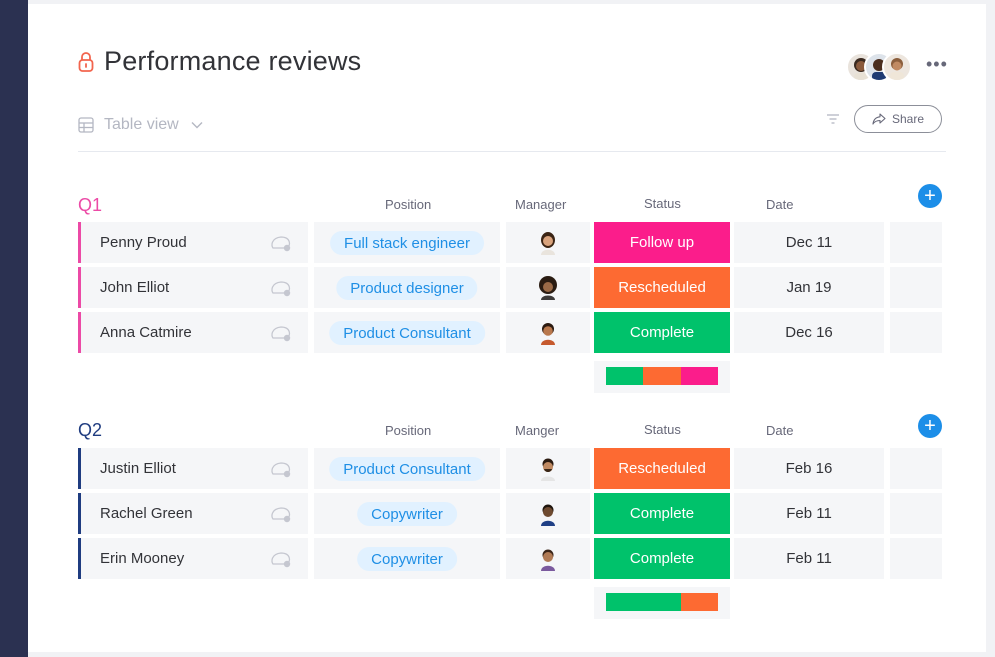 The height and width of the screenshot is (657, 995). I want to click on position-cell: Full stack engineer, so click(407, 242).